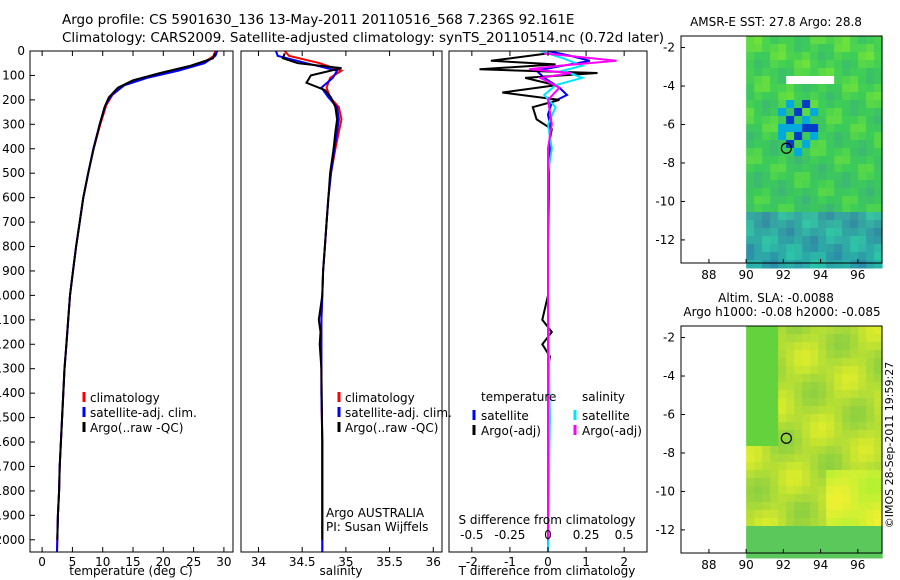  Describe the element at coordinates (509, 535) in the screenshot. I see `x2-tick-label: -0.25` at that location.